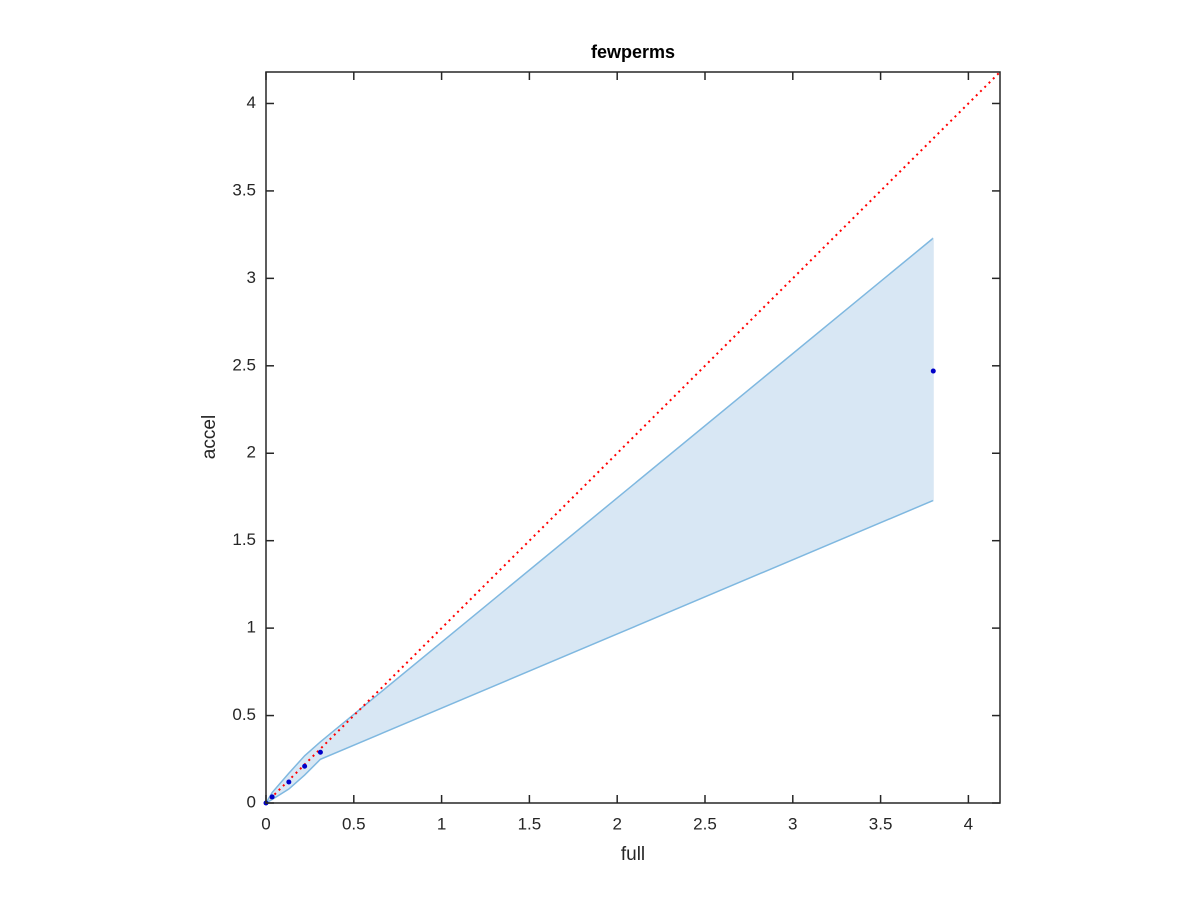 This screenshot has height=900, width=1200. What do you see at coordinates (251, 102) in the screenshot?
I see `y-tick-label: 4` at bounding box center [251, 102].